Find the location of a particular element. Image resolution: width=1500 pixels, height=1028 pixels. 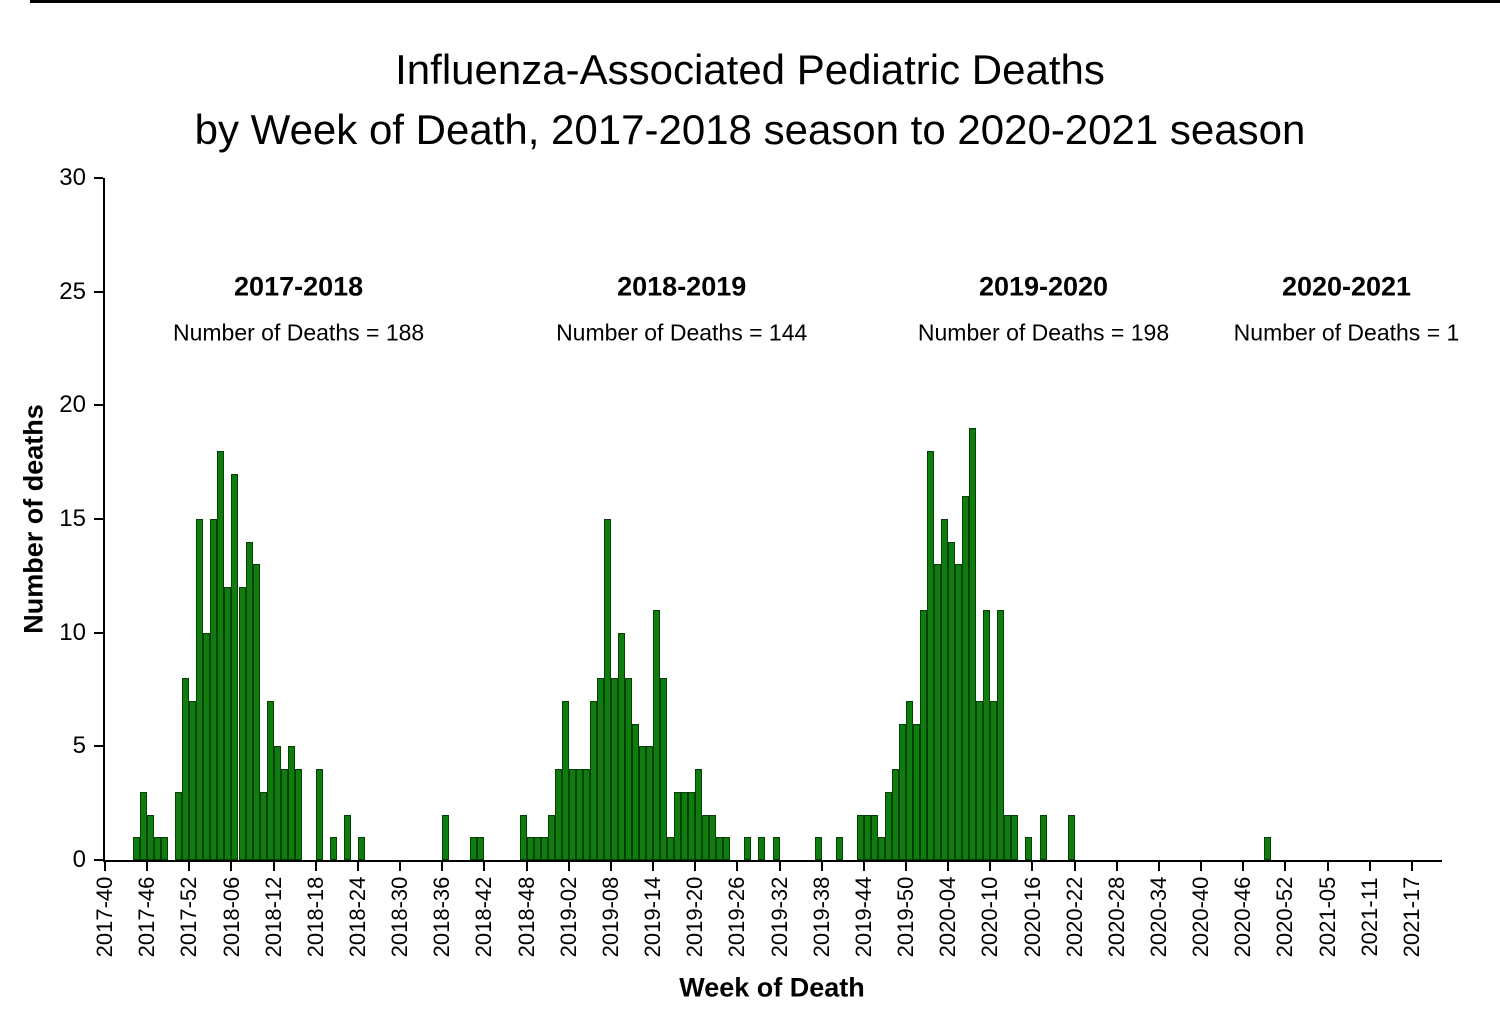

x-tick-label: 2018-18 is located at coordinates (315, 917).